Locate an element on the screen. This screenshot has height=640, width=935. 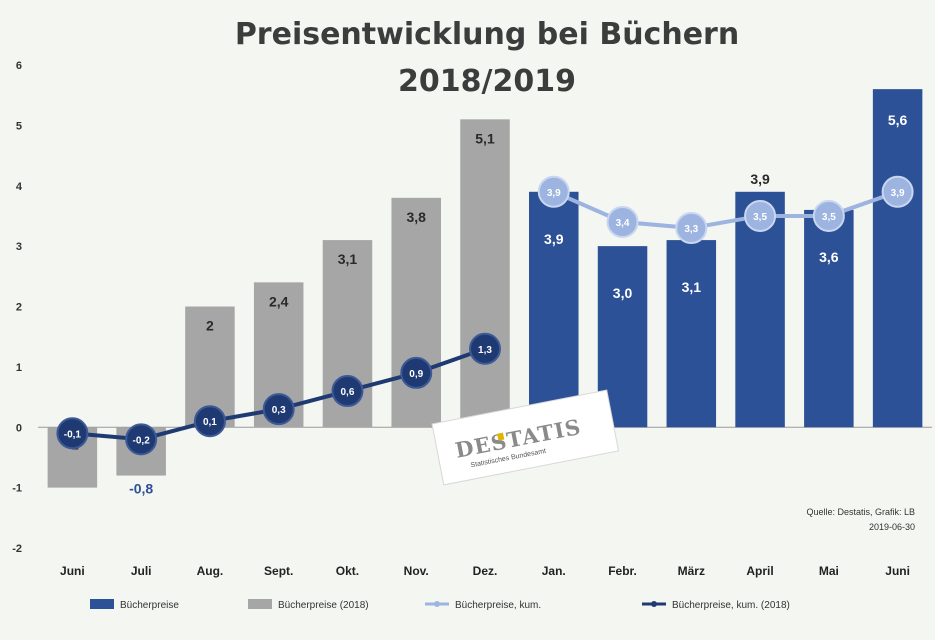
bar-data-label: 5,6 is located at coordinates (898, 120).